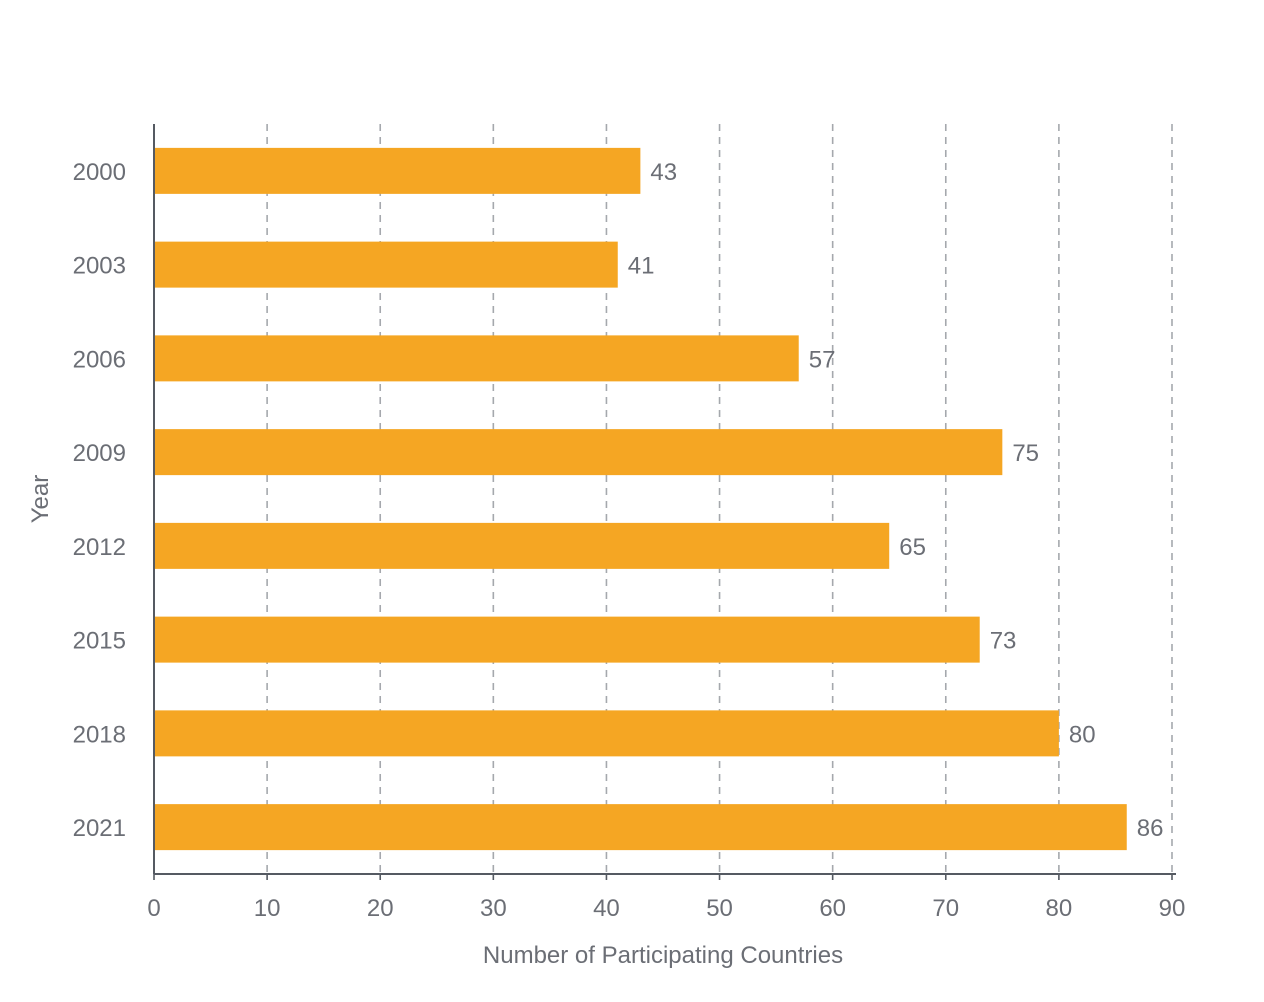  Describe the element at coordinates (99, 500) in the screenshot. I see `y-tick-labels: 2000 2003 2006 2009 2012 2015 2018 2021` at that location.